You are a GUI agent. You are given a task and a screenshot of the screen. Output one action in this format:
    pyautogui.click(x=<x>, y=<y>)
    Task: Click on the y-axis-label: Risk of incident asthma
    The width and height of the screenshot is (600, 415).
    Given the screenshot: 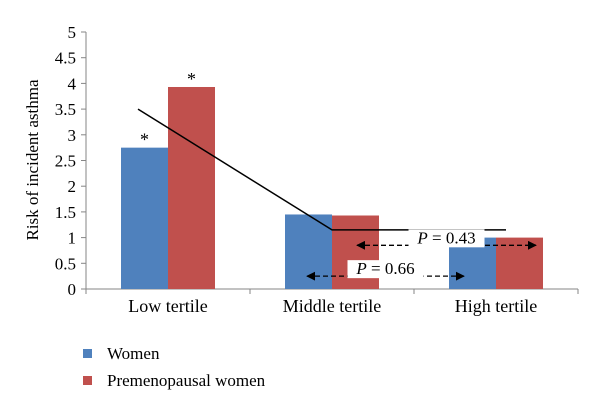 What is the action you would take?
    pyautogui.click(x=32, y=159)
    